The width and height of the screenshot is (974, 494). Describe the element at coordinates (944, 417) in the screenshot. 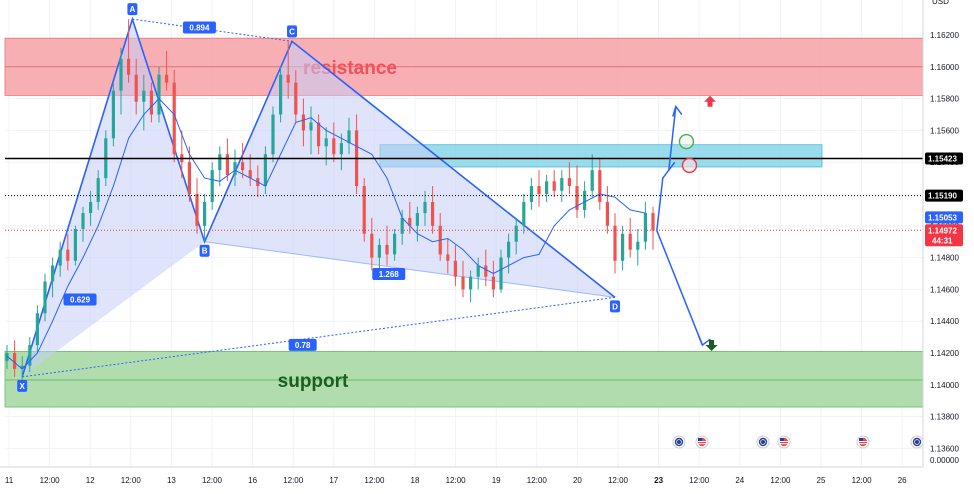

I see `price-tick-label: 1.13800` at that location.